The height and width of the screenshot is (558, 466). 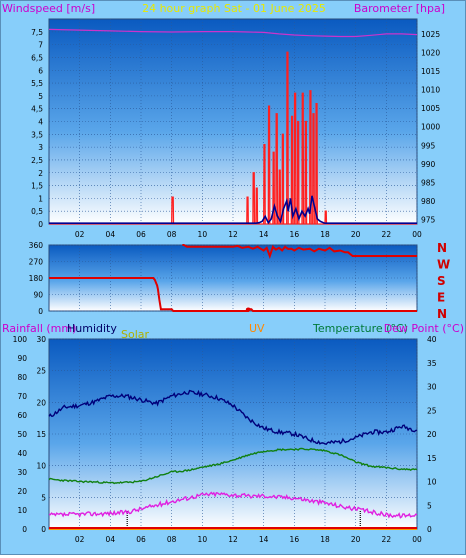 I want to click on temp-x-tick-label: 16, so click(x=295, y=539).